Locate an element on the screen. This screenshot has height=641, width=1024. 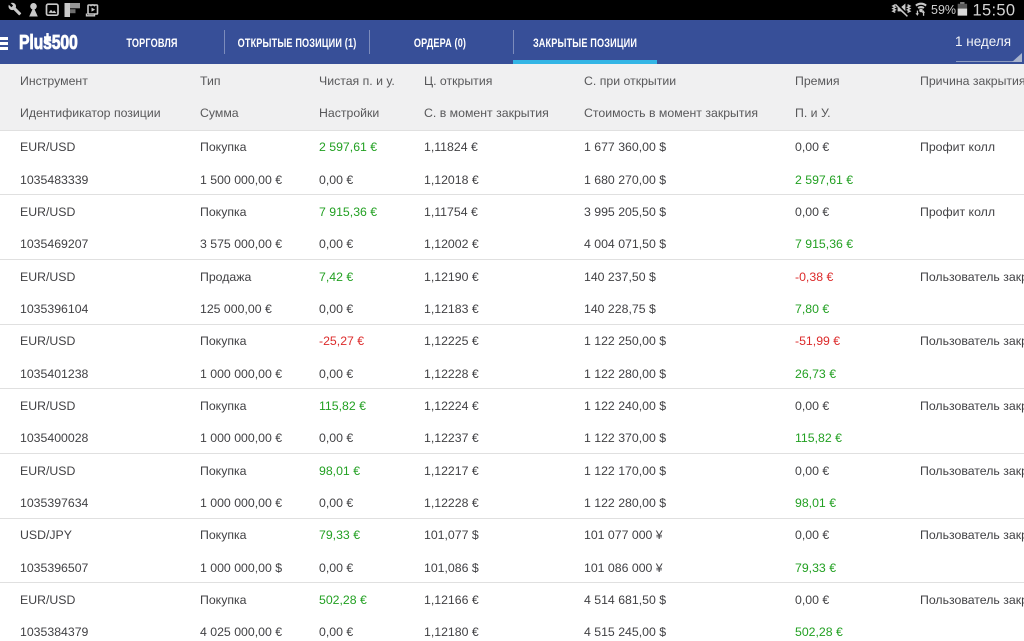
svg-text: 15:50 is located at coordinates (994, 10).